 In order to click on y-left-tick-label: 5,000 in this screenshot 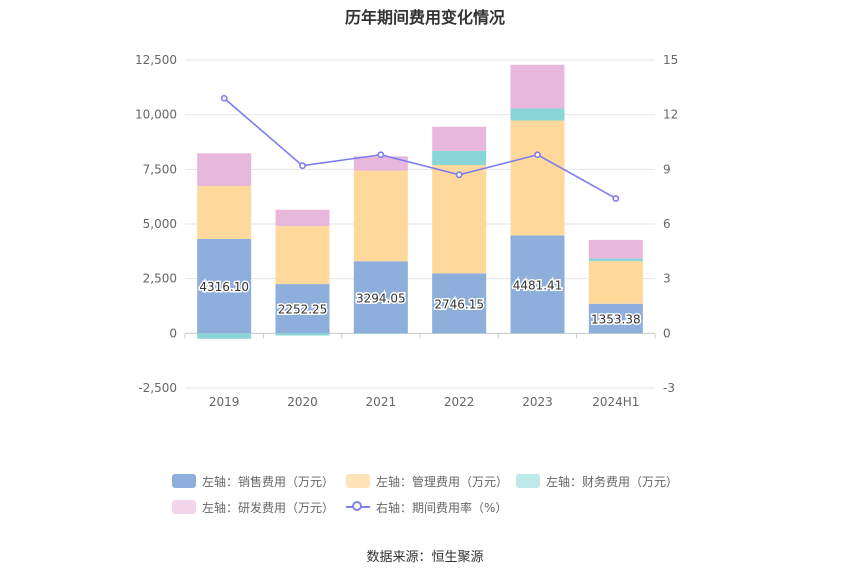, I will do `click(160, 224)`.